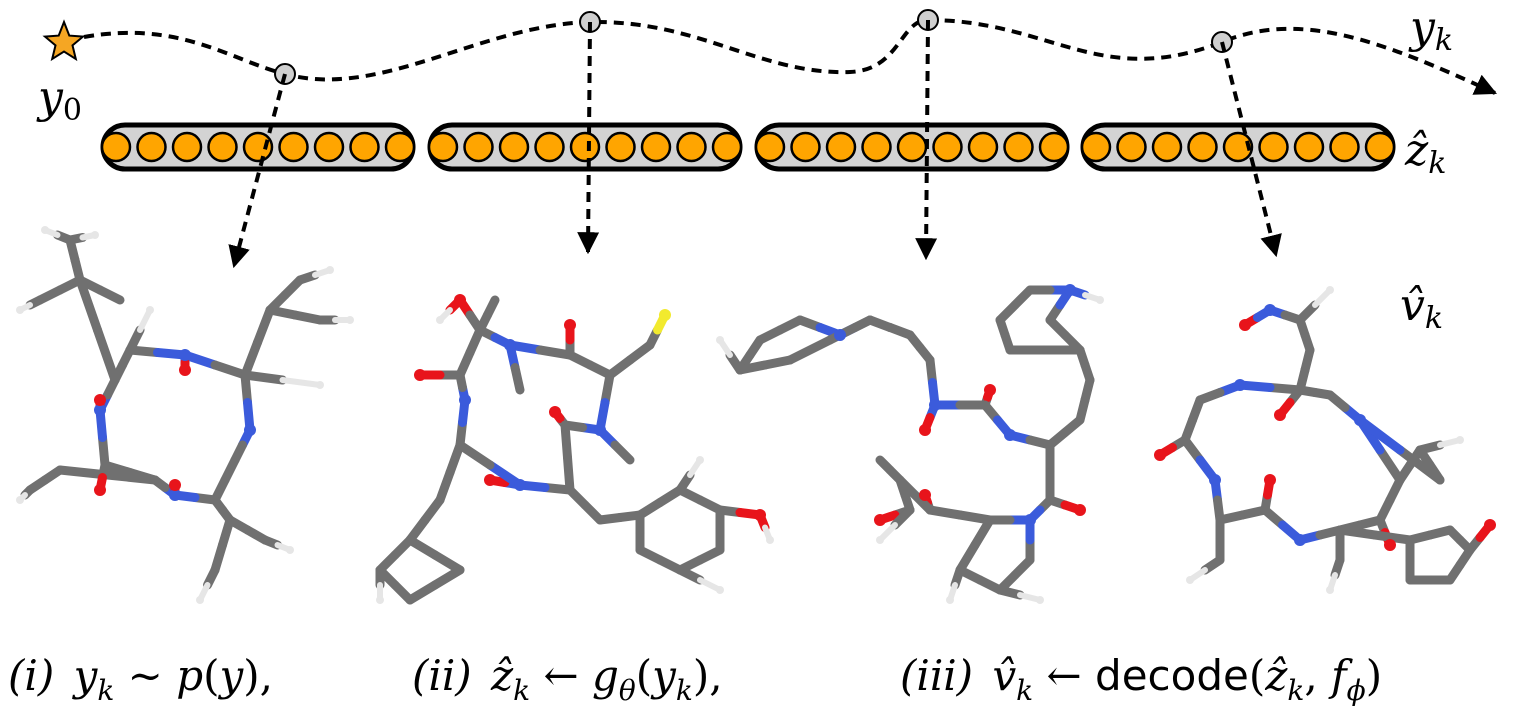 Image resolution: width=1513 pixels, height=722 pixels. I want to click on latent-trajectory-curve, so click(790, 56).